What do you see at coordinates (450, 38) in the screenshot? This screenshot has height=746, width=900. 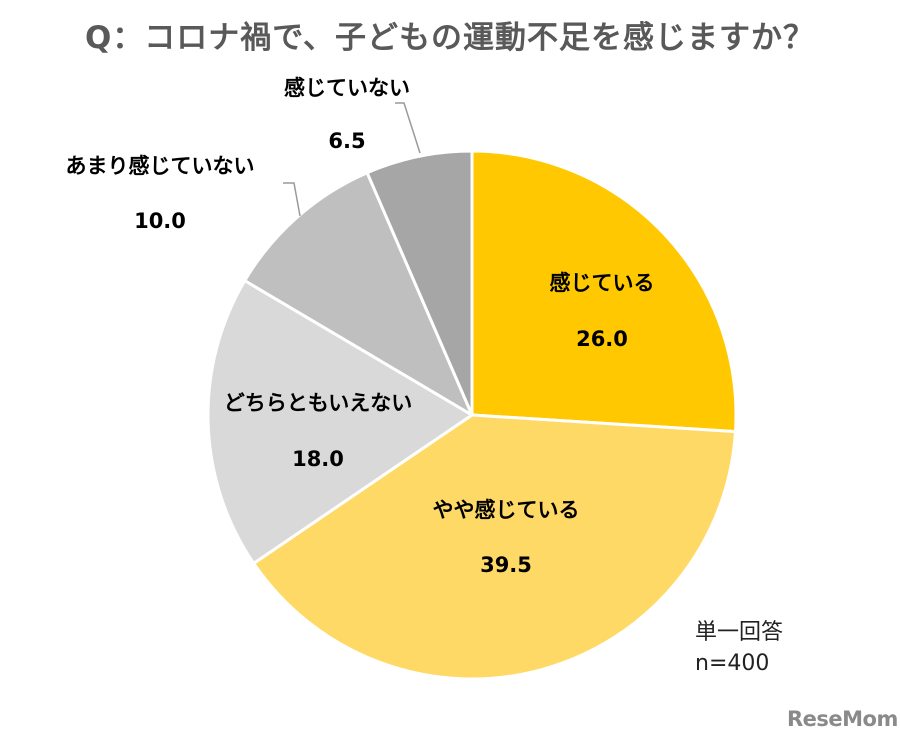 I see `chart-title: Q：コロナ禍で、子どもの運動不足を感じますか？` at bounding box center [450, 38].